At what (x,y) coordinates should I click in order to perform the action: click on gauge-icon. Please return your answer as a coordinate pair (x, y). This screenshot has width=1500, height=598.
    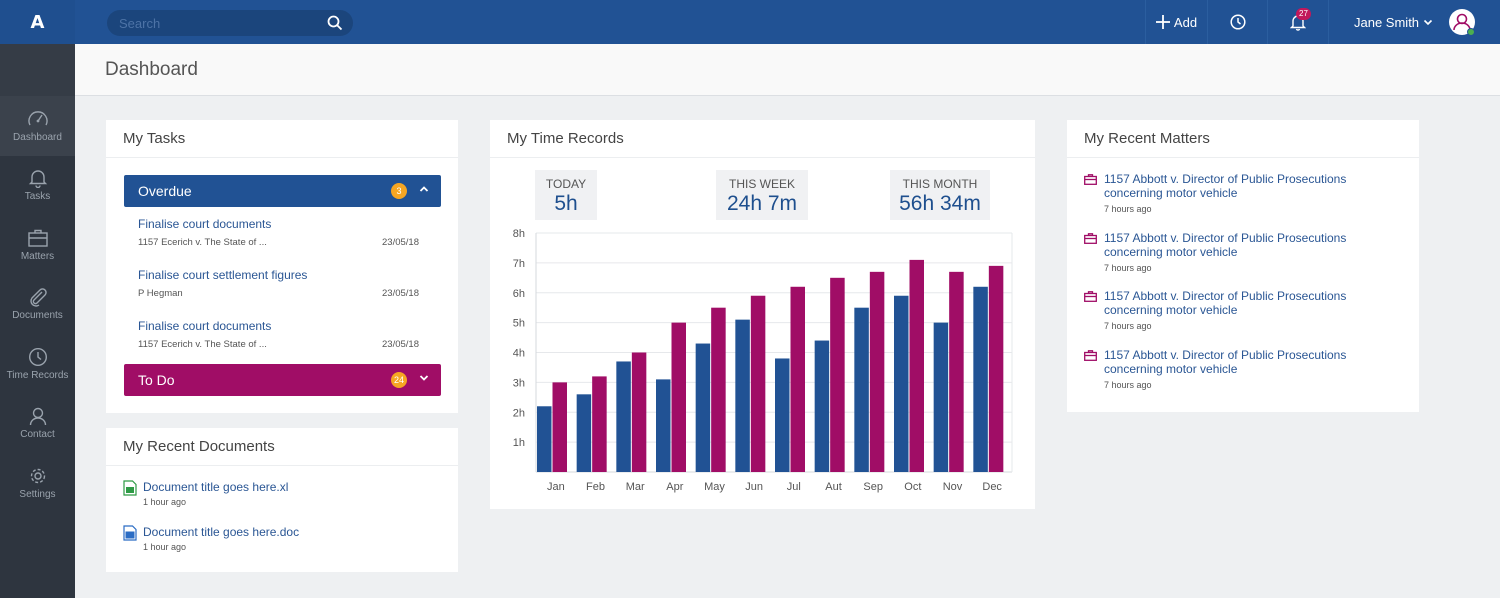
    Looking at the image, I should click on (37, 118).